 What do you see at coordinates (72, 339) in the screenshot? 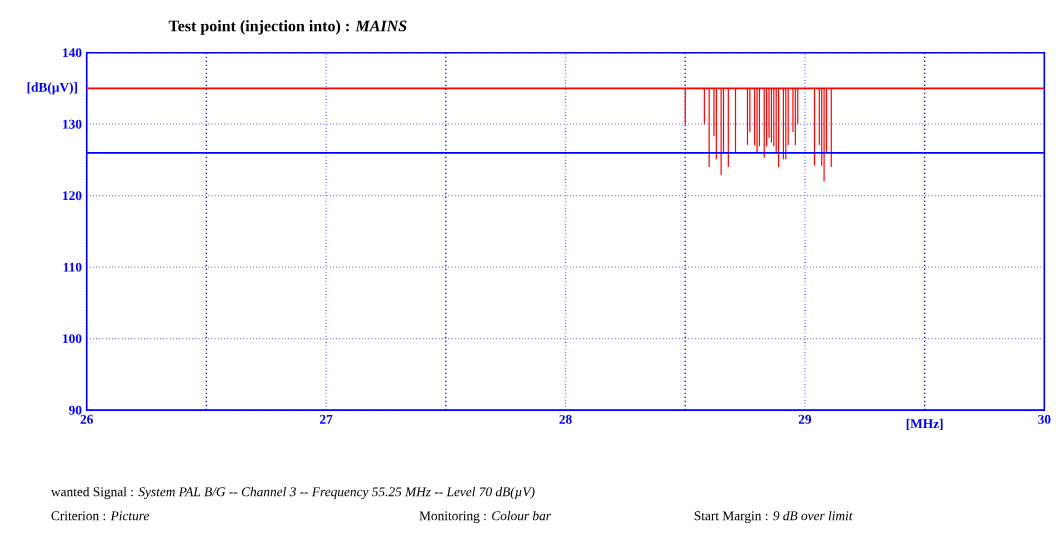
I see `y-tick-label: 100` at bounding box center [72, 339].